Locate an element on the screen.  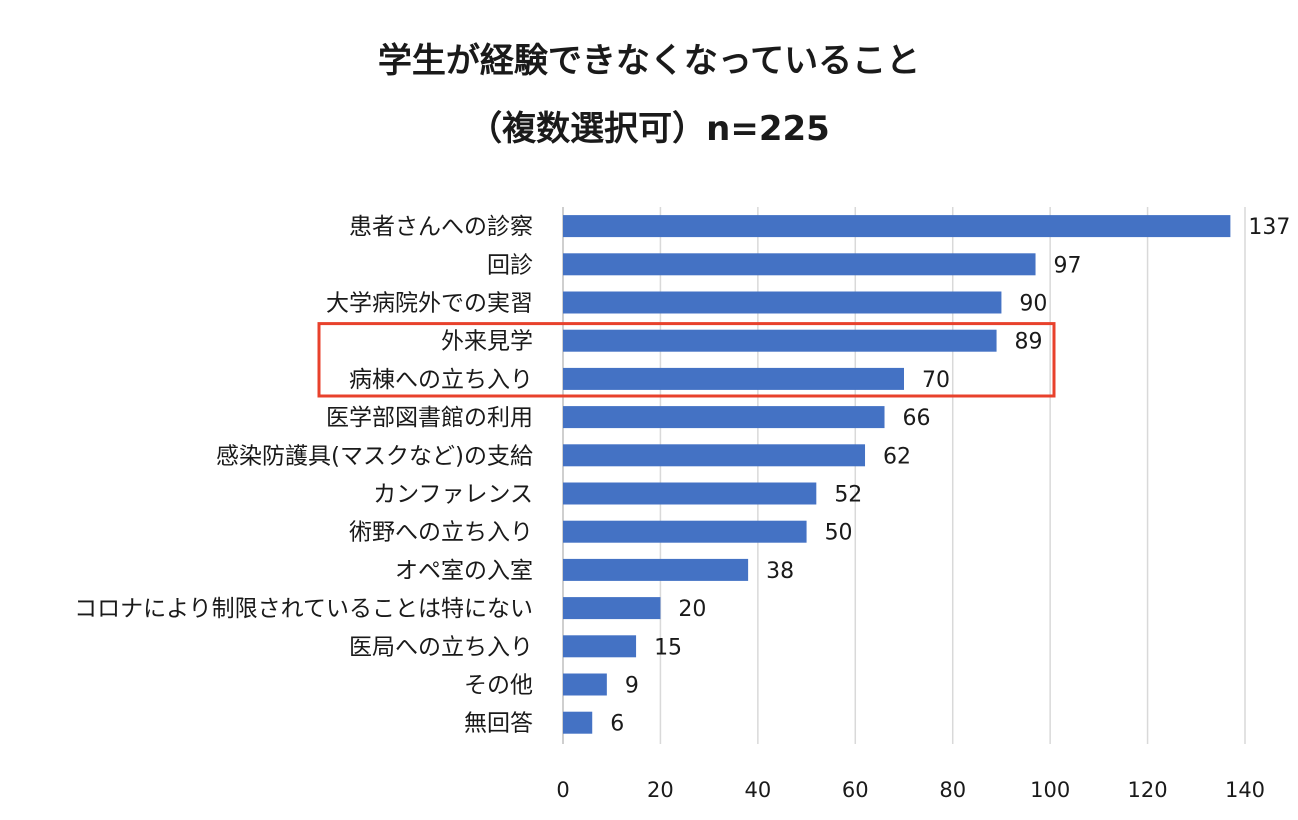
highlight-box is located at coordinates (686, 360).